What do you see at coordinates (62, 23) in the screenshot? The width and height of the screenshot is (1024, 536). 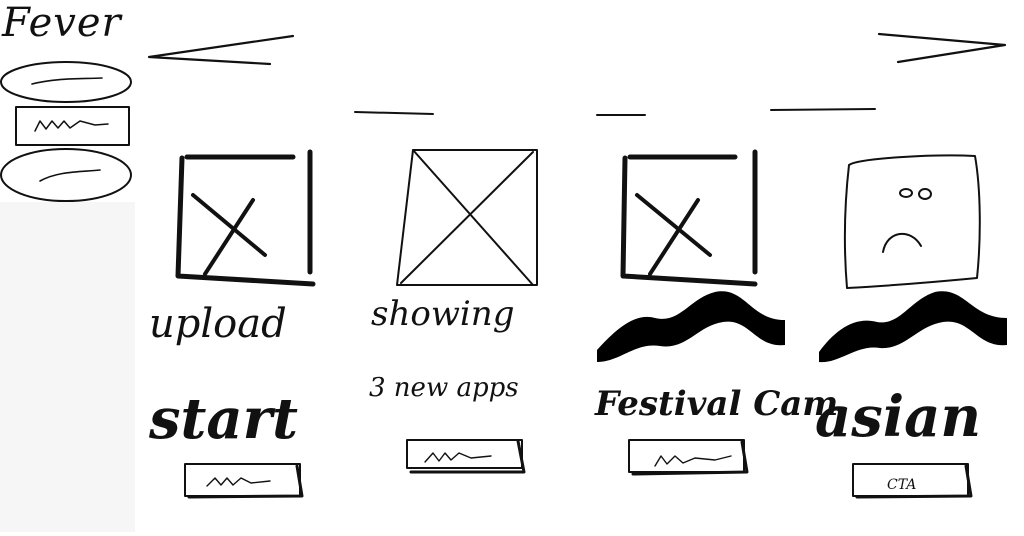 I see `app-logo: Fever` at bounding box center [62, 23].